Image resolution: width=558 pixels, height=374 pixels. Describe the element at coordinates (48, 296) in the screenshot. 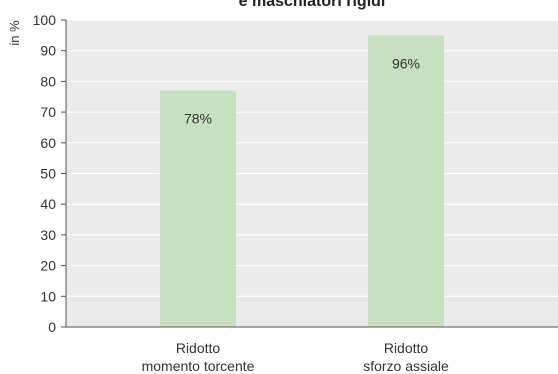

I see `y-tick-label: 10` at that location.